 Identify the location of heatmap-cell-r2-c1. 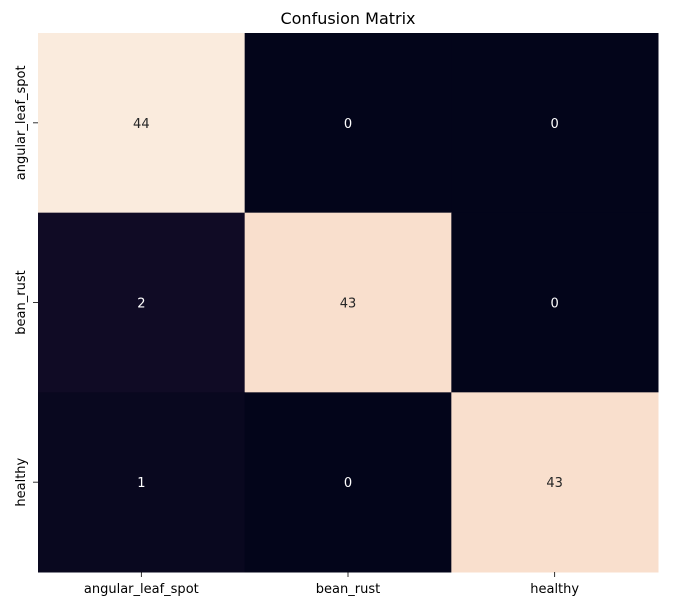
(348, 482).